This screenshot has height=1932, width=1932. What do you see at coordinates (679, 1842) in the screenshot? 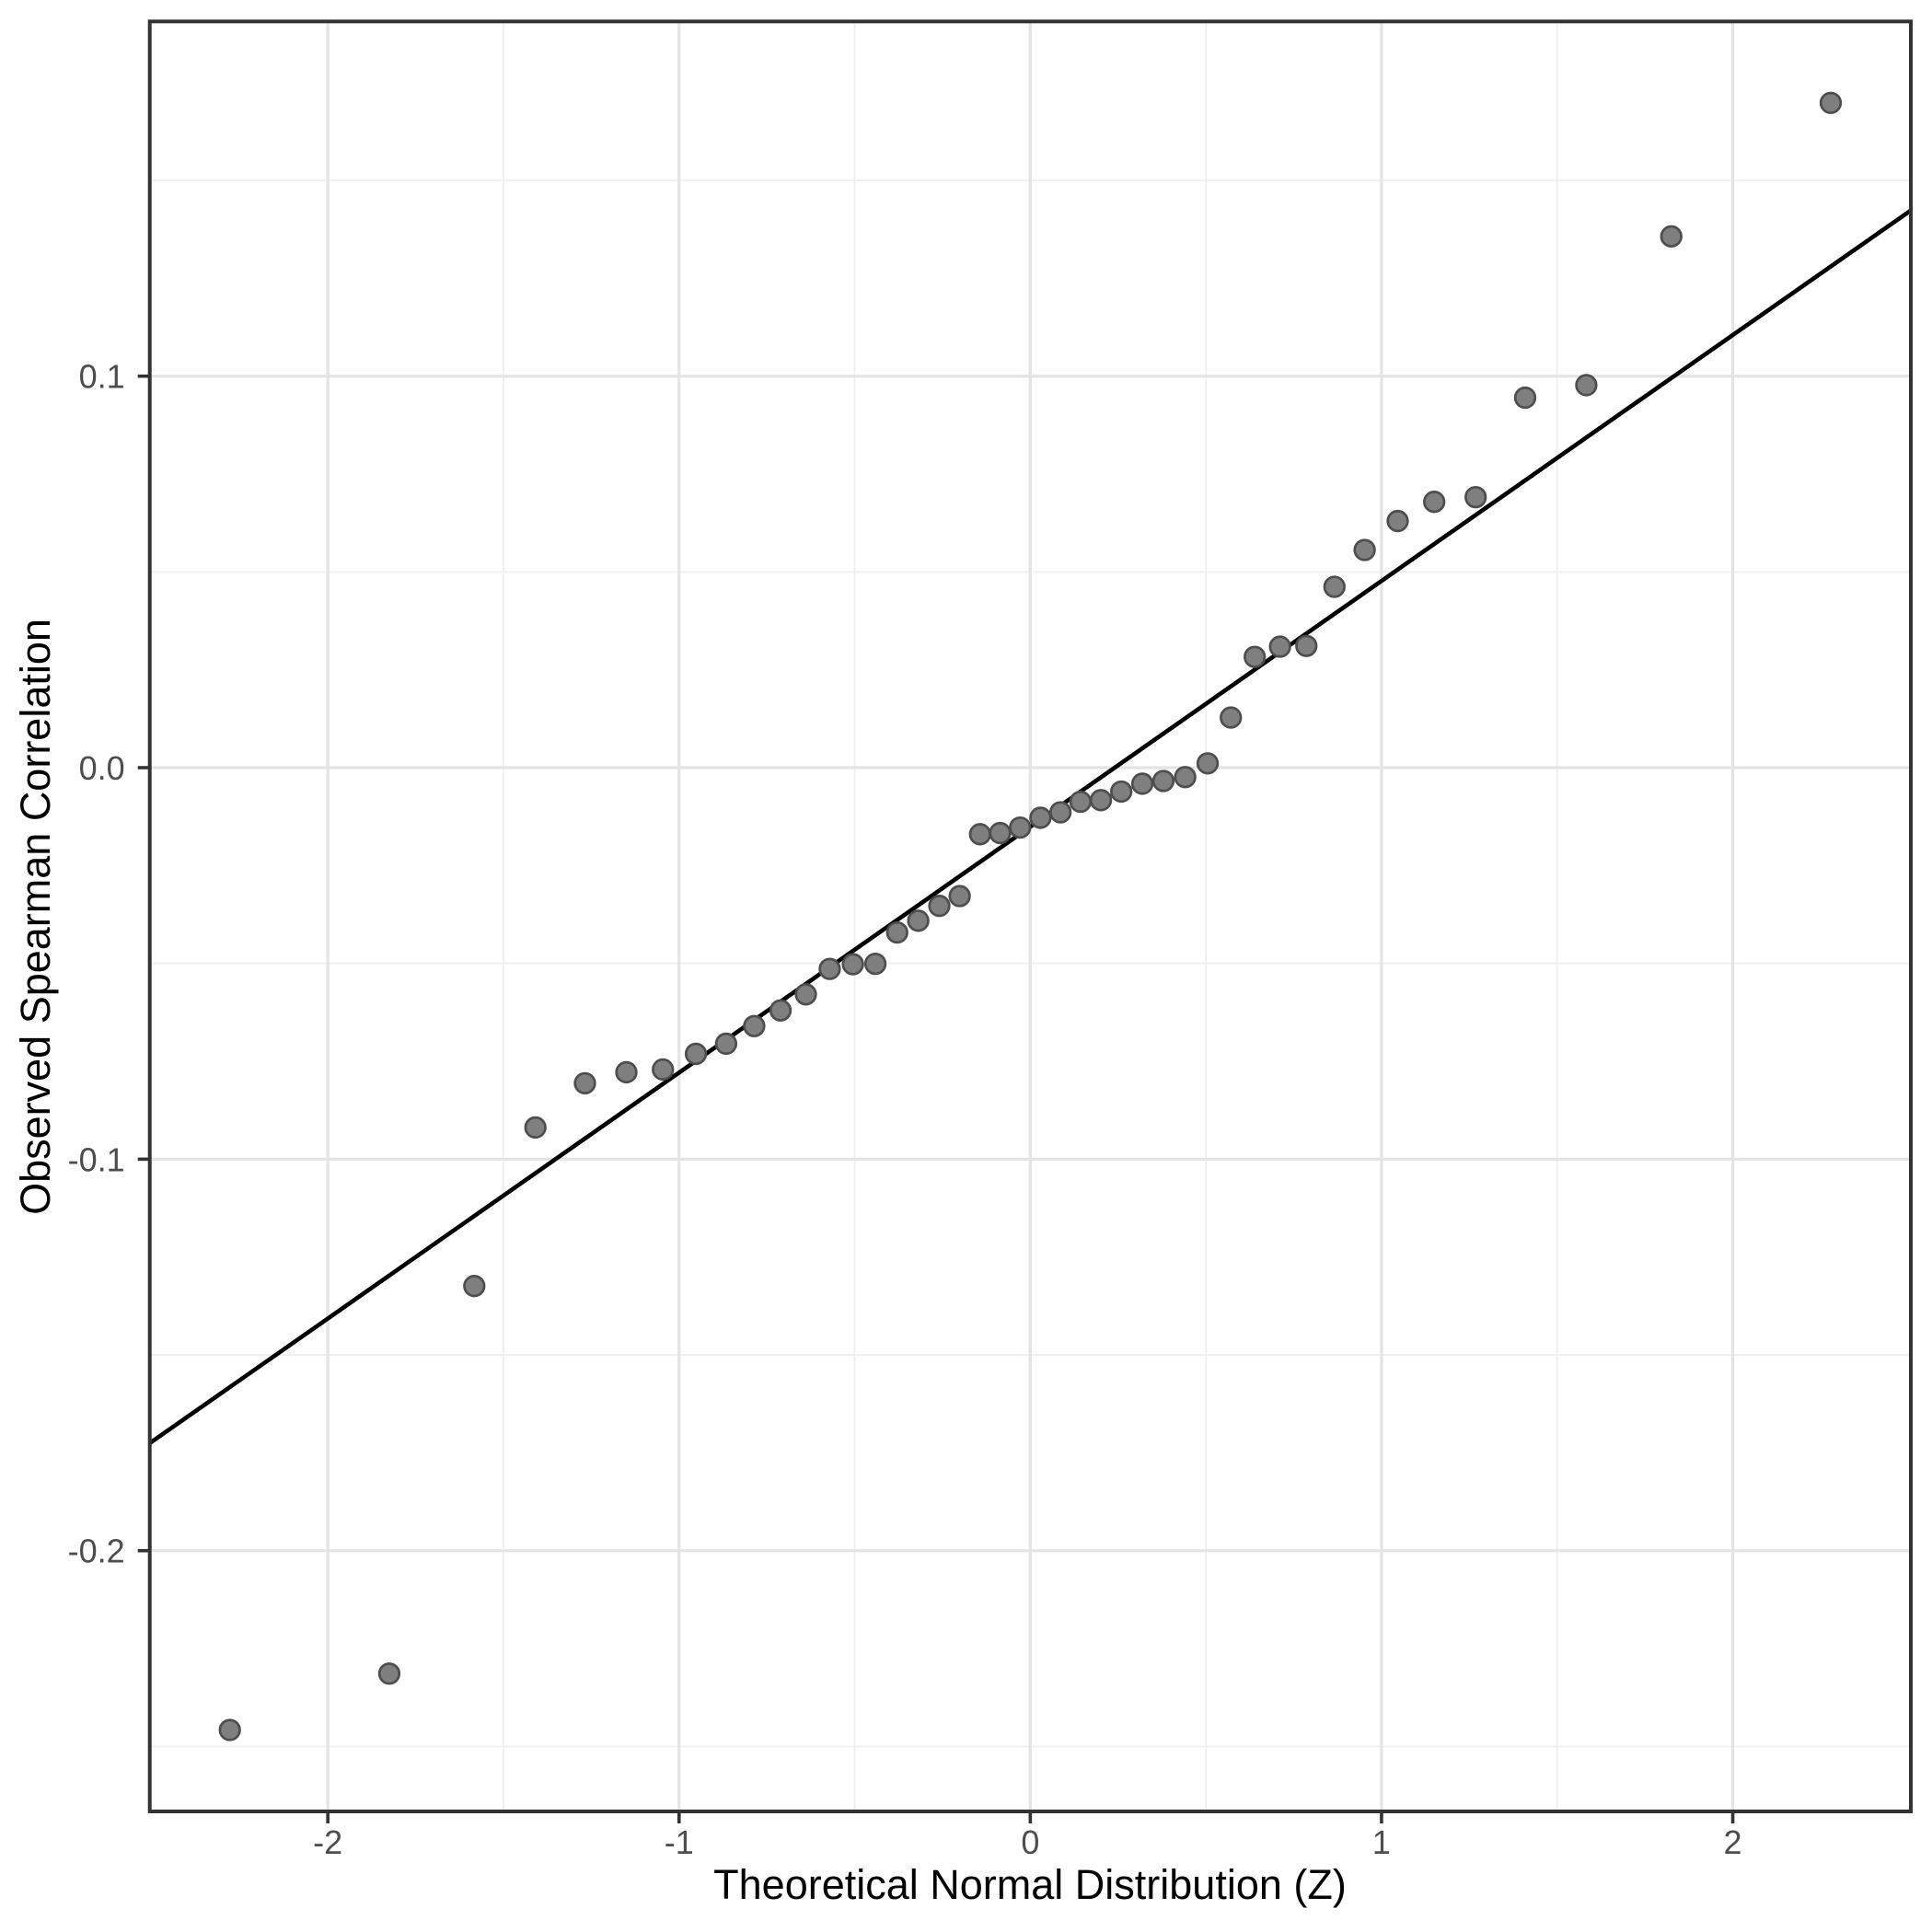
I see `x-tick-label: -1` at bounding box center [679, 1842].